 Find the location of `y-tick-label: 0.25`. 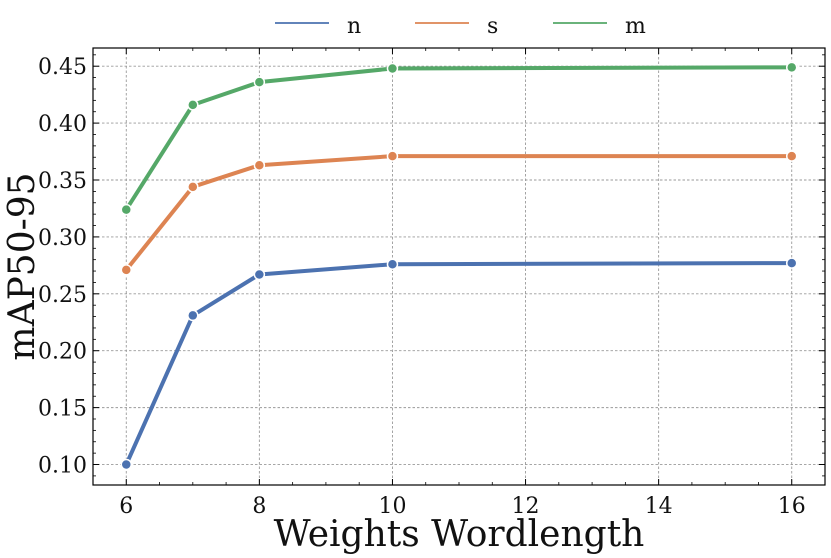

y-tick-label: 0.25 is located at coordinates (62, 295).